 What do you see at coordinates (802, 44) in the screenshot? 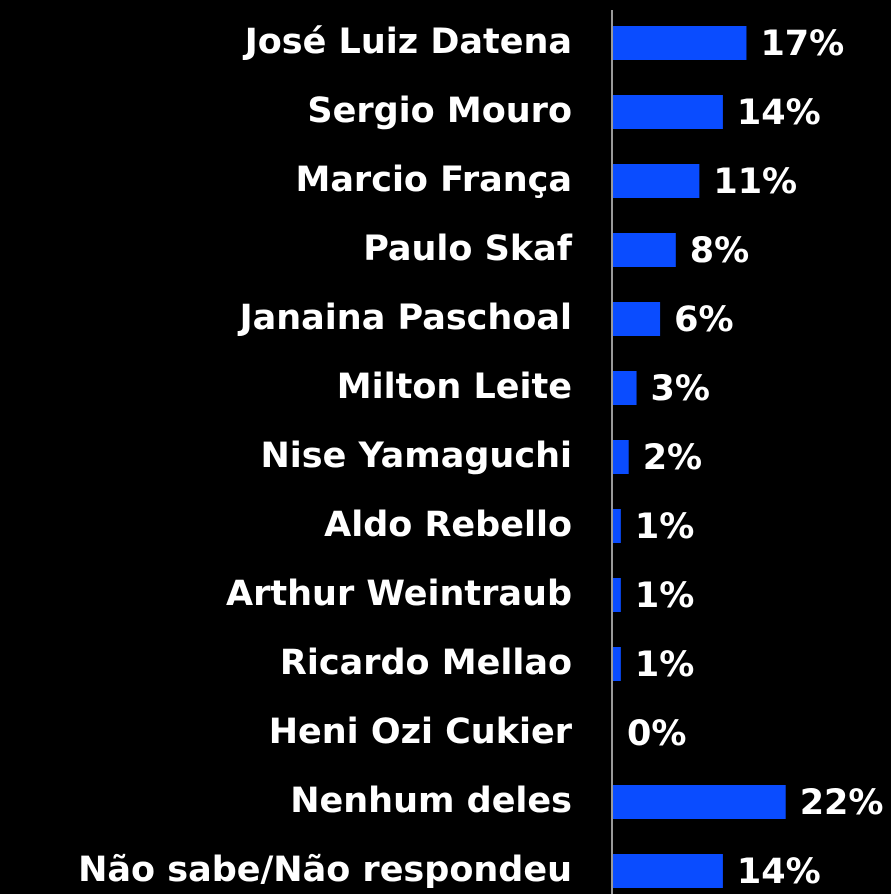
I see `value-label: 17%` at bounding box center [802, 44].